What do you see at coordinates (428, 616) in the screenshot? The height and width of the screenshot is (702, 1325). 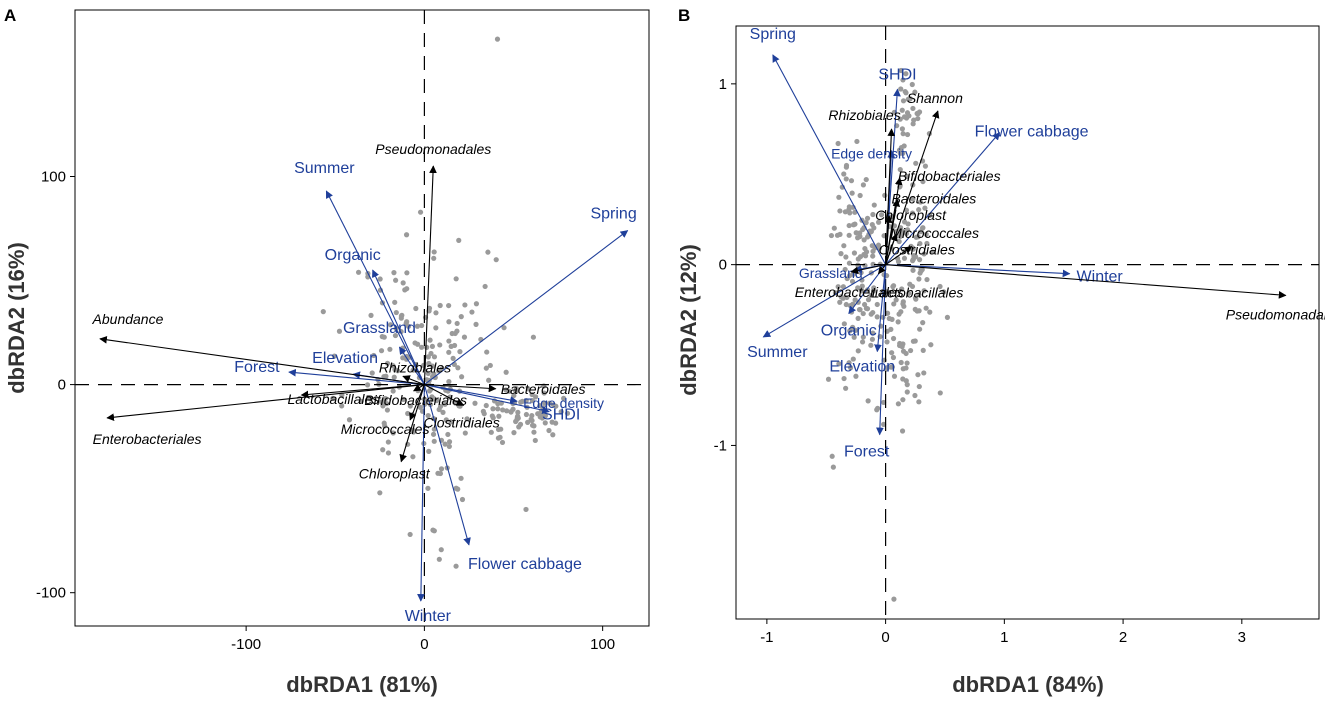 I see `panel-a-vector-label-winter: Winter` at bounding box center [428, 616].